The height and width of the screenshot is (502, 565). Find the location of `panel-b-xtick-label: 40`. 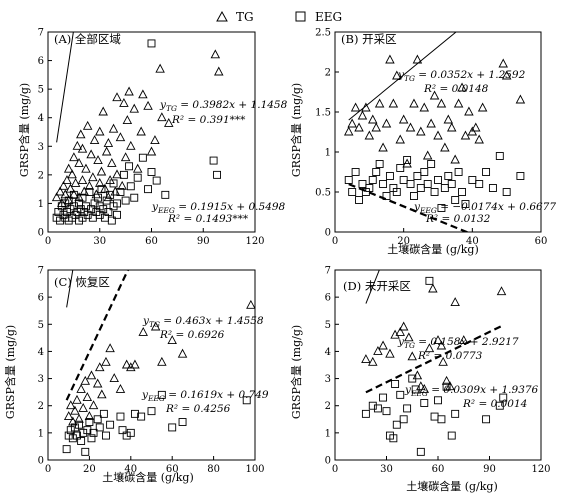

panel-b-xtick-label: 40 is located at coordinates (472, 241).